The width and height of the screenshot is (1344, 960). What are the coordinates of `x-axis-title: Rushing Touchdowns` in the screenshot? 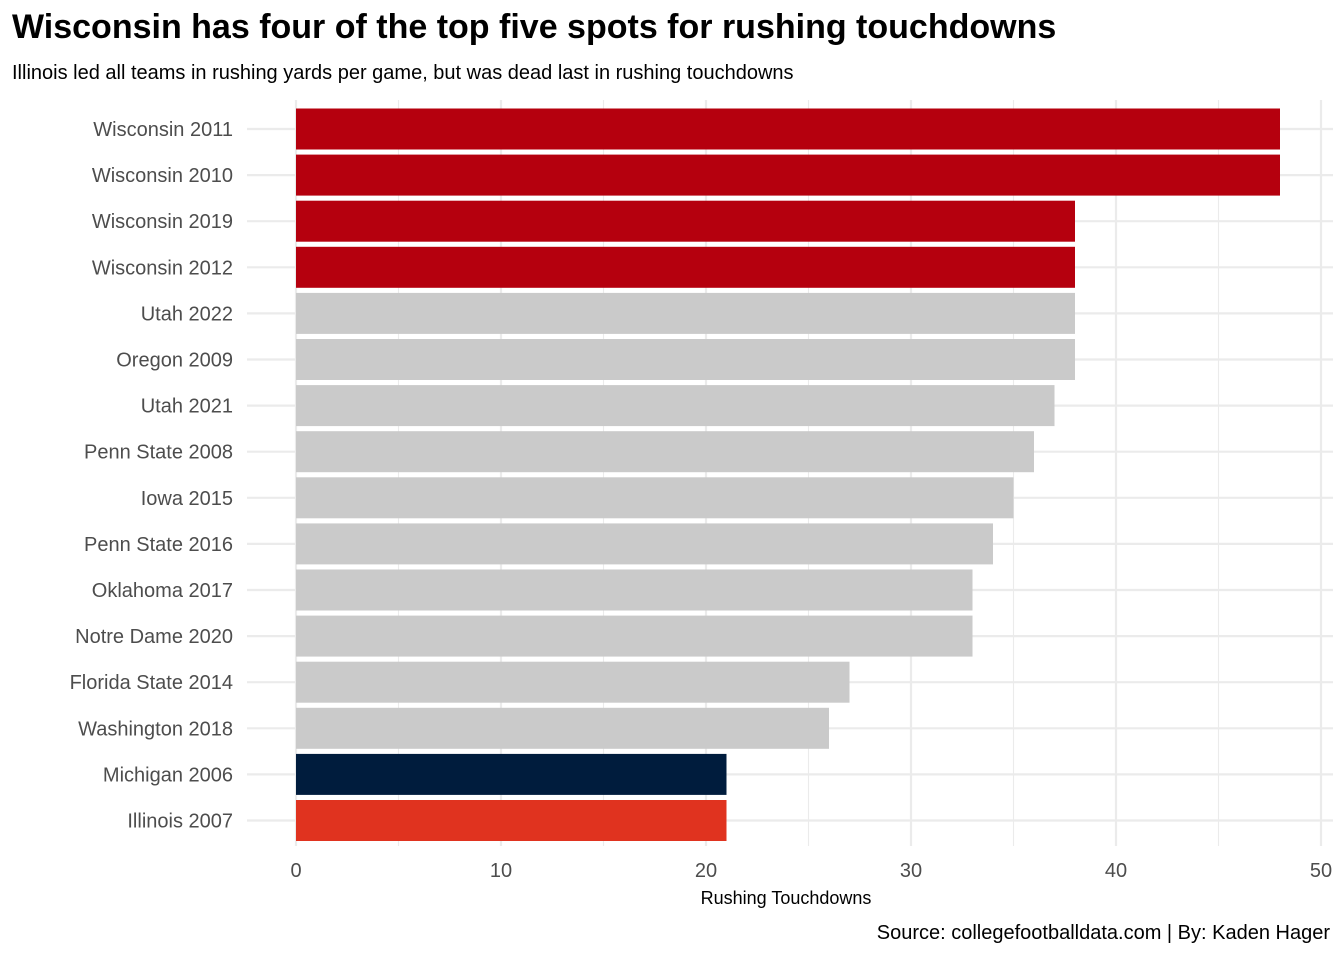 It's located at (786, 898).